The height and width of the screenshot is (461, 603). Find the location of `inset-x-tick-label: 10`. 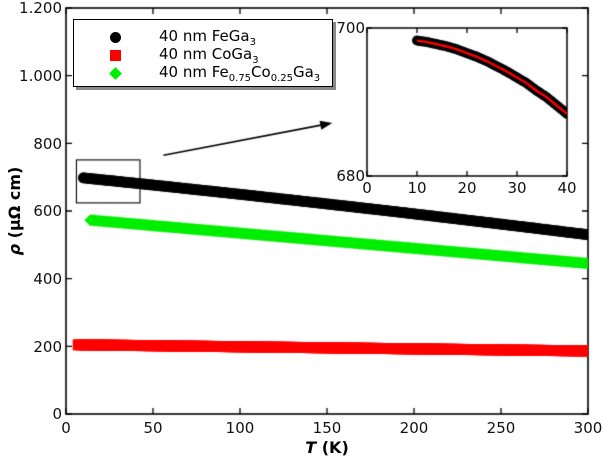

inset-x-tick-label: 10 is located at coordinates (417, 188).